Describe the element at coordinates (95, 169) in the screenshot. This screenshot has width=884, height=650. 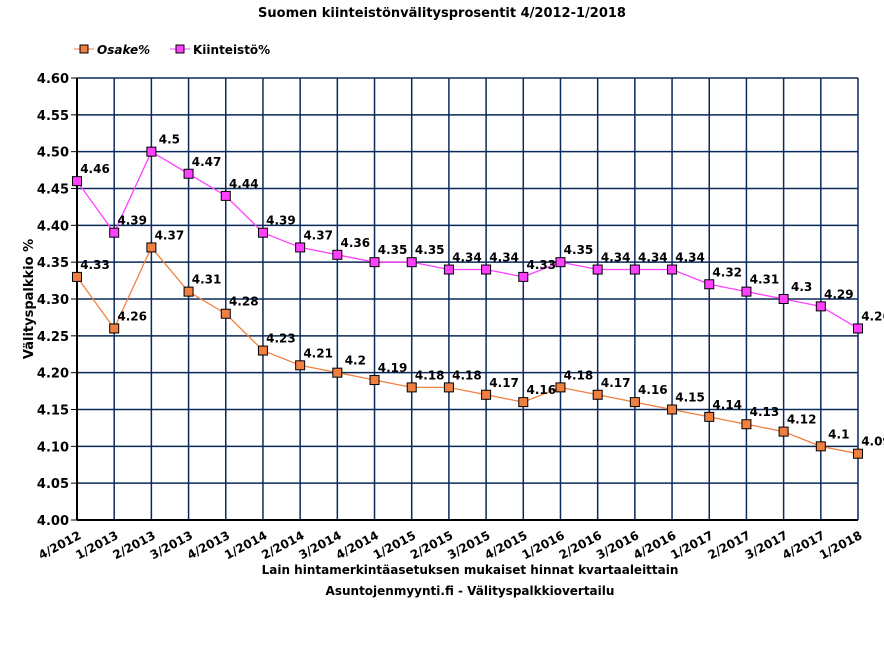
I see `data-label: 4.46` at that location.